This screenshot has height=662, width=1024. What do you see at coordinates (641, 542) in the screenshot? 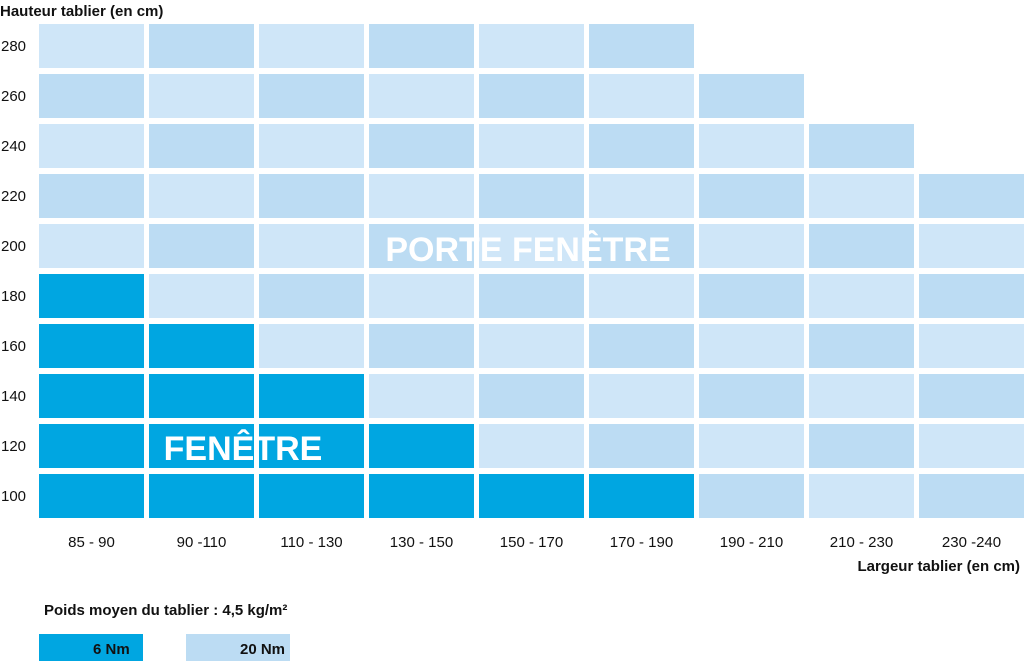
I see `x-tick-label: 170 - 190` at bounding box center [641, 542].